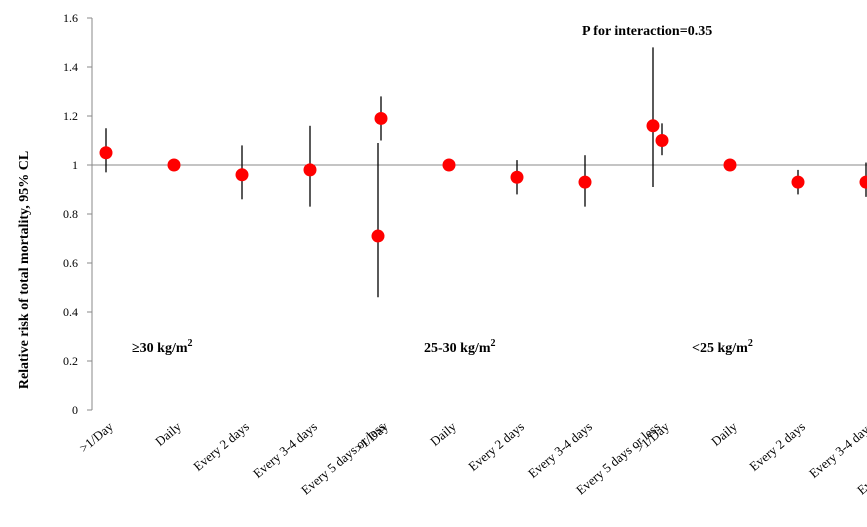  Describe the element at coordinates (70, 116) in the screenshot. I see `y-tick-label: 1.2` at that location.